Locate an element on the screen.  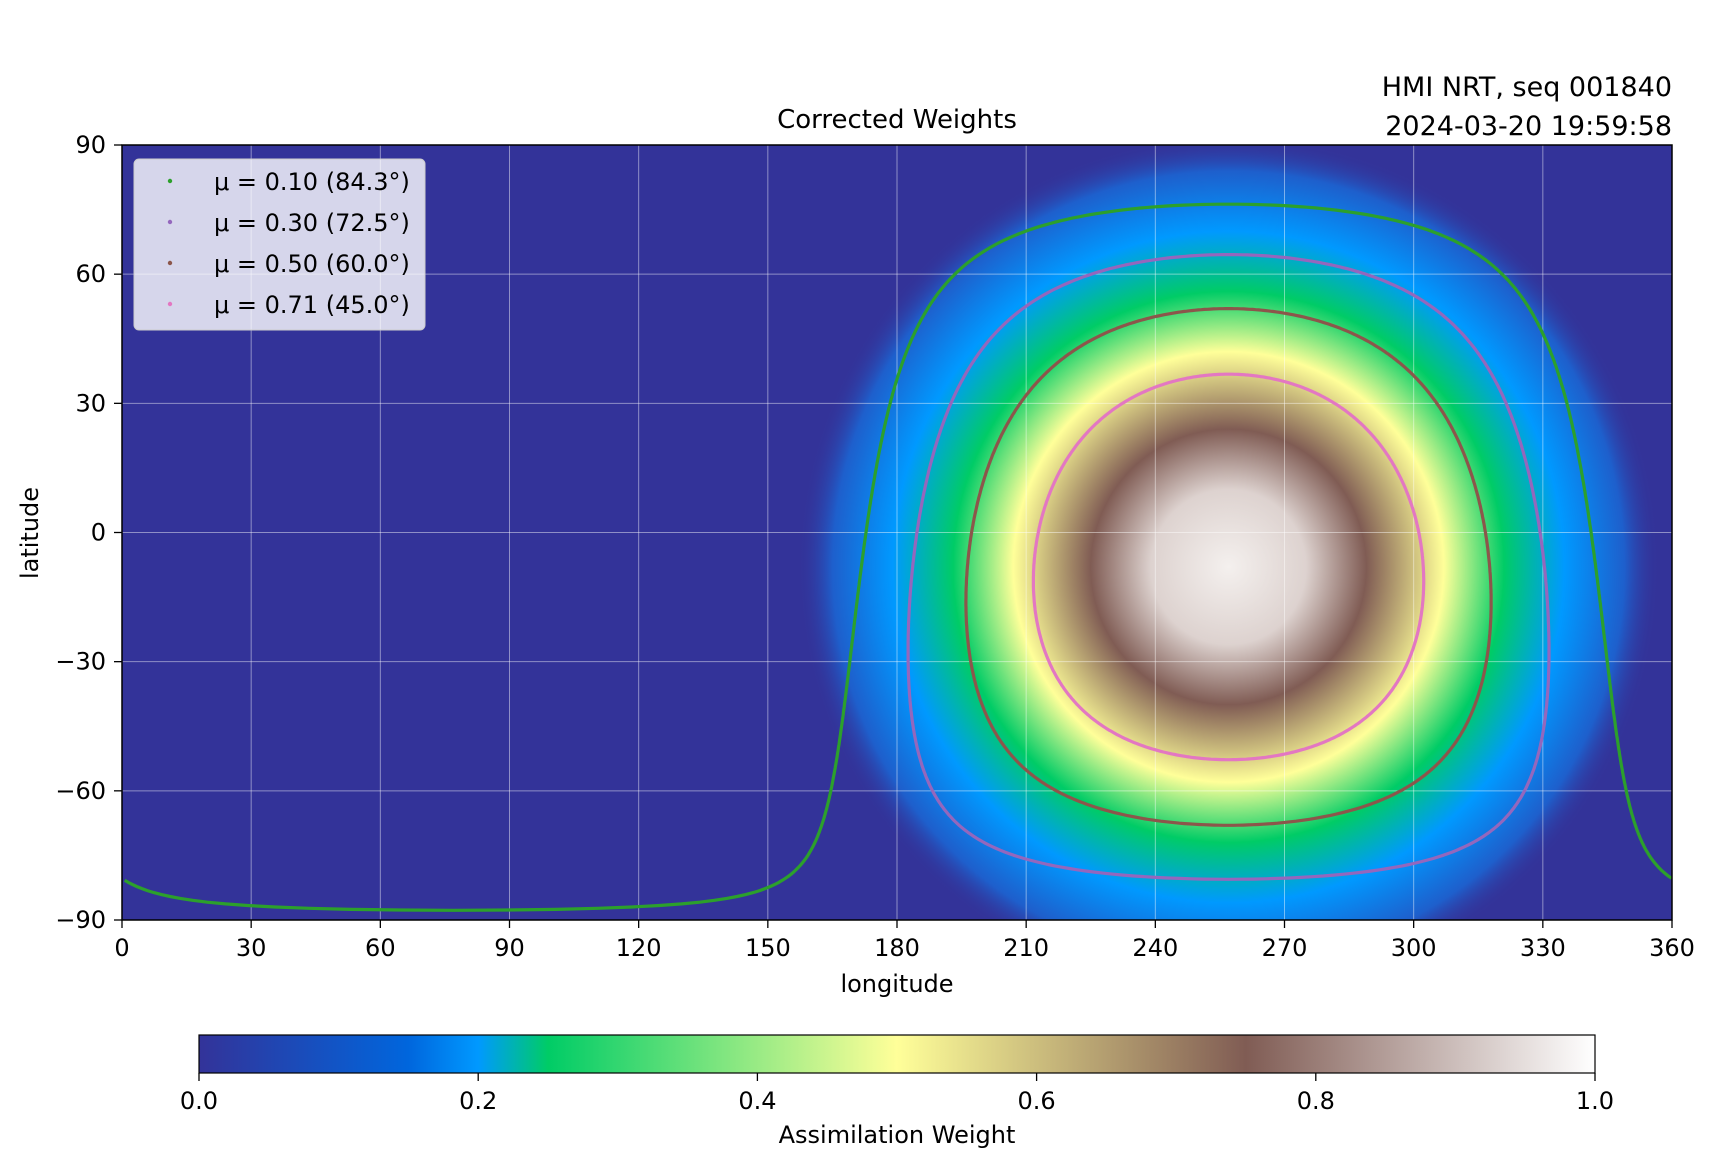
colorbar: 0.0 0.2 0.4 0.6 0.8 1.0 Assimilation Weight is located at coordinates (897, 1092).